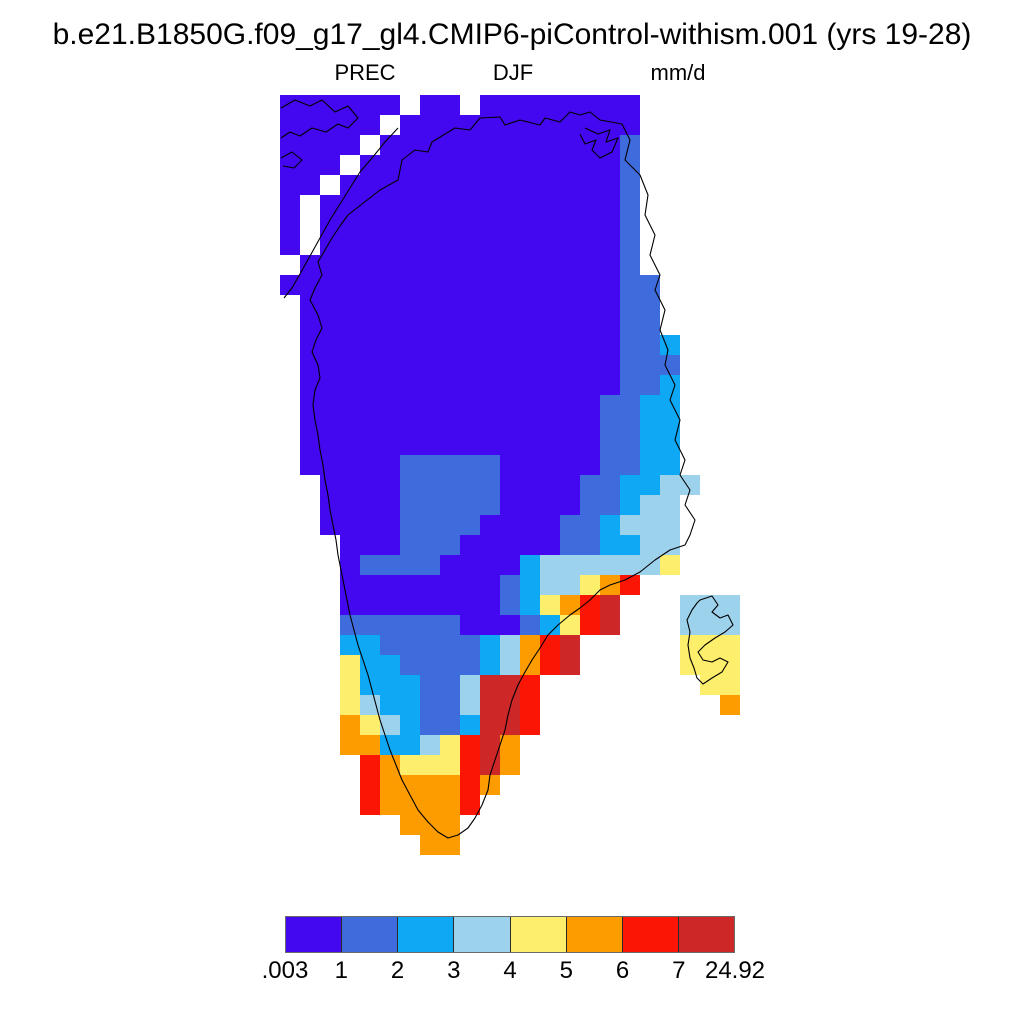 The height and width of the screenshot is (1024, 1024). What do you see at coordinates (510, 934) in the screenshot?
I see `colorbar` at bounding box center [510, 934].